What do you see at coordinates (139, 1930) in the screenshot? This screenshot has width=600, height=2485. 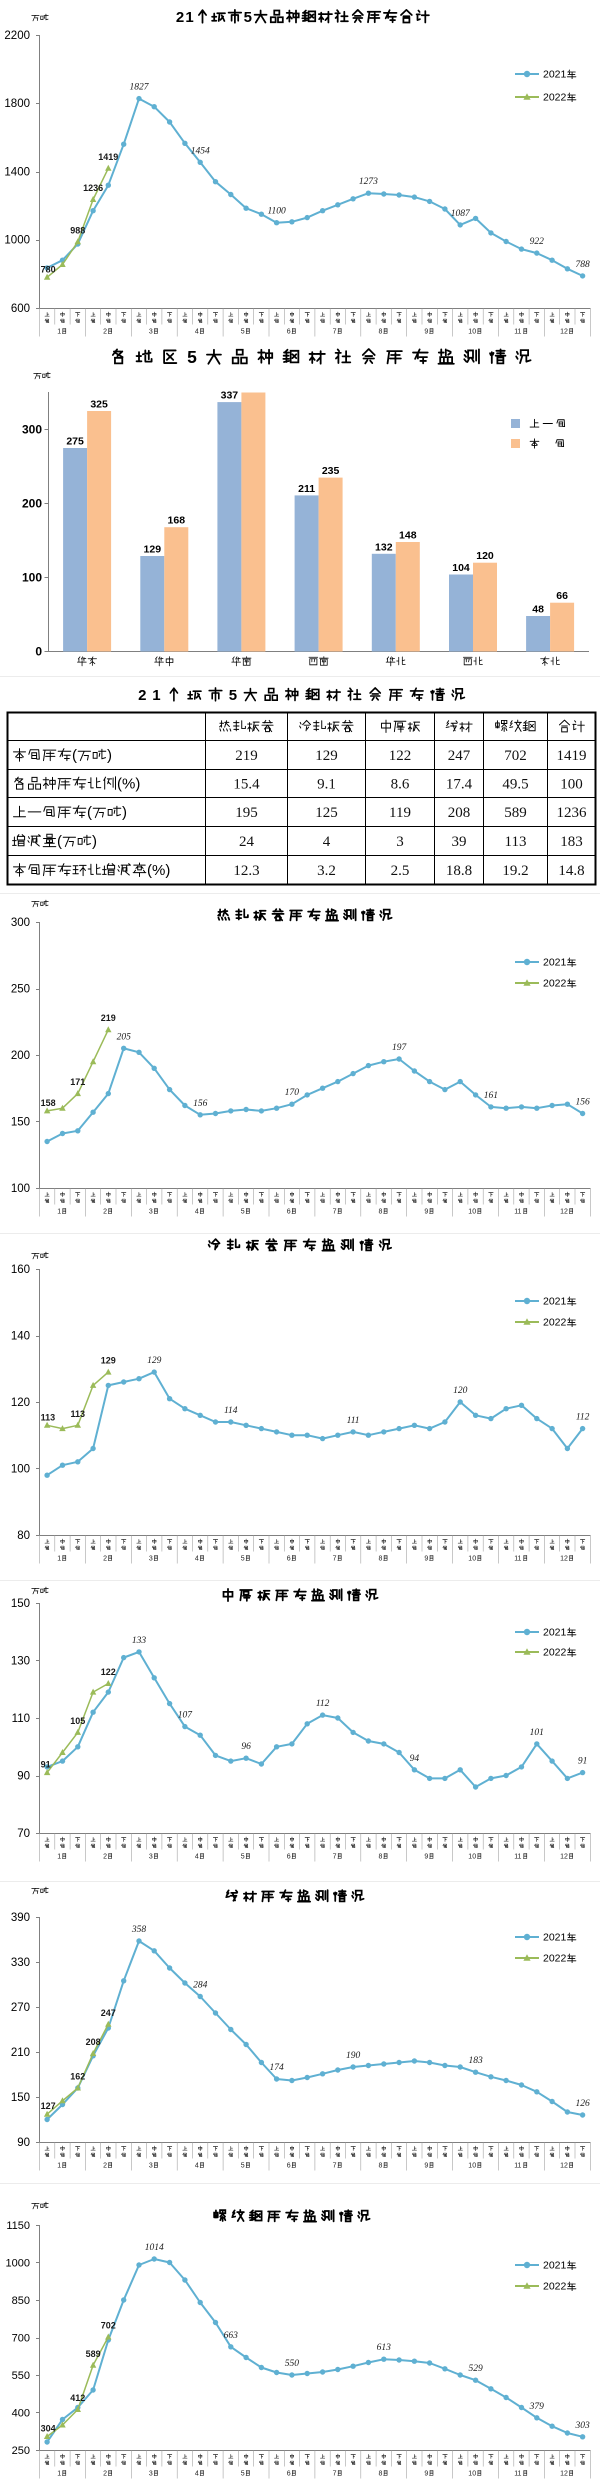 I see `svg-text: 358` at bounding box center [139, 1930].